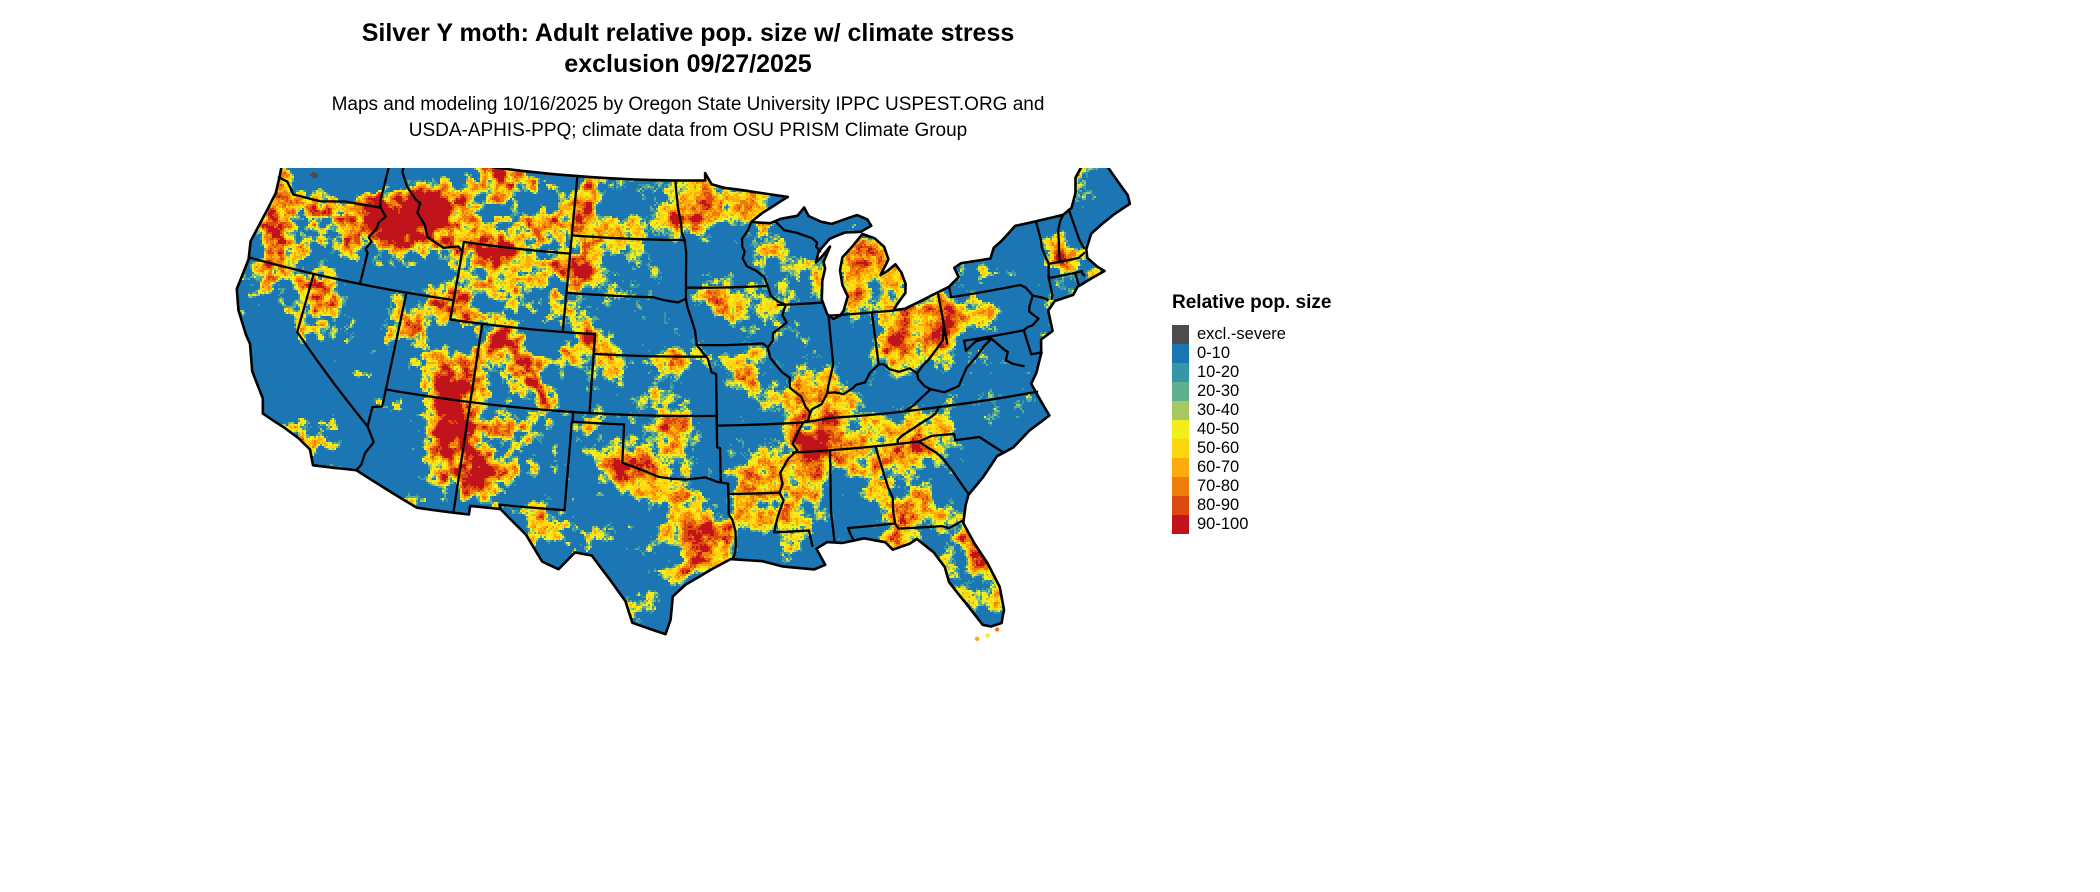 The height and width of the screenshot is (892, 2100). Describe the element at coordinates (1218, 467) in the screenshot. I see `legend-label: 60-70` at that location.